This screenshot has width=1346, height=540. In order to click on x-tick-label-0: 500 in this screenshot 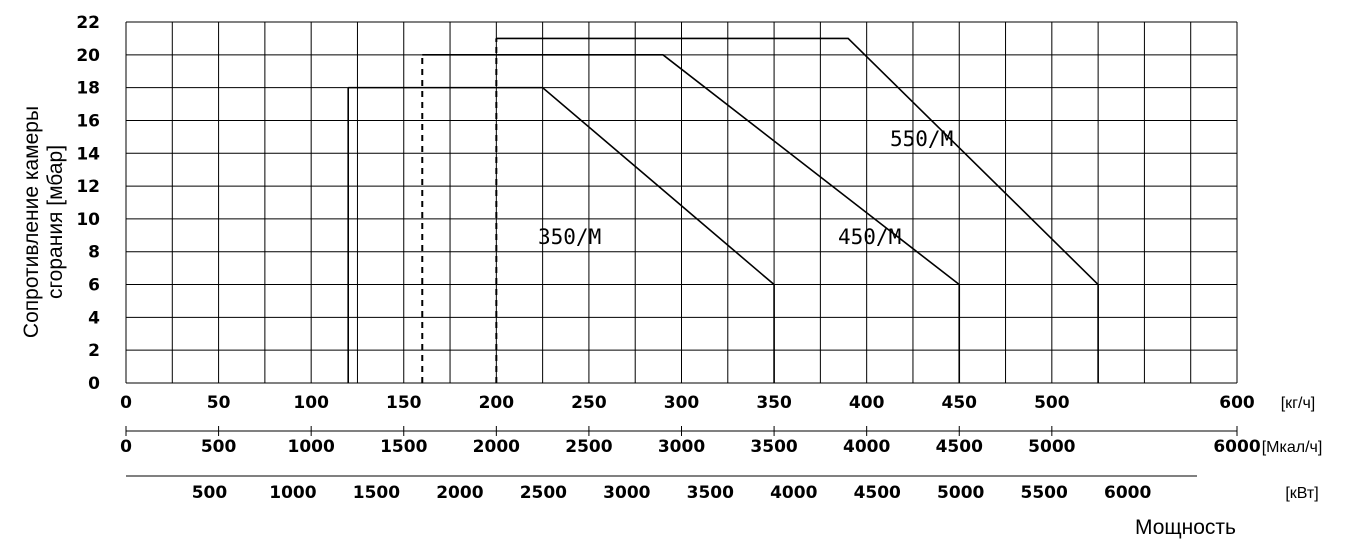, I will do `click(1052, 403)`.